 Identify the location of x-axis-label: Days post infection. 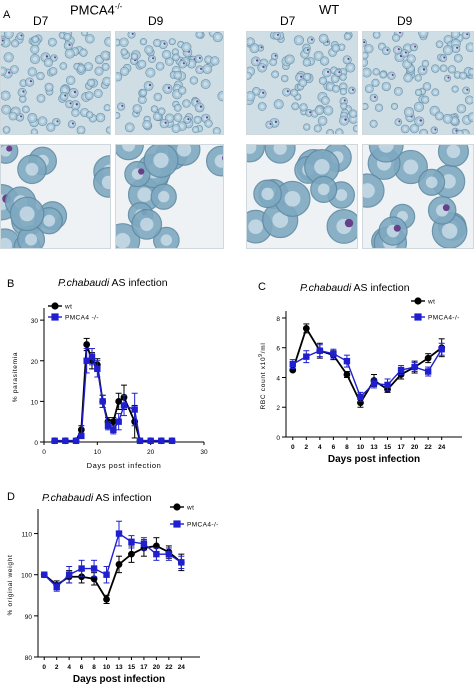
(119, 679).